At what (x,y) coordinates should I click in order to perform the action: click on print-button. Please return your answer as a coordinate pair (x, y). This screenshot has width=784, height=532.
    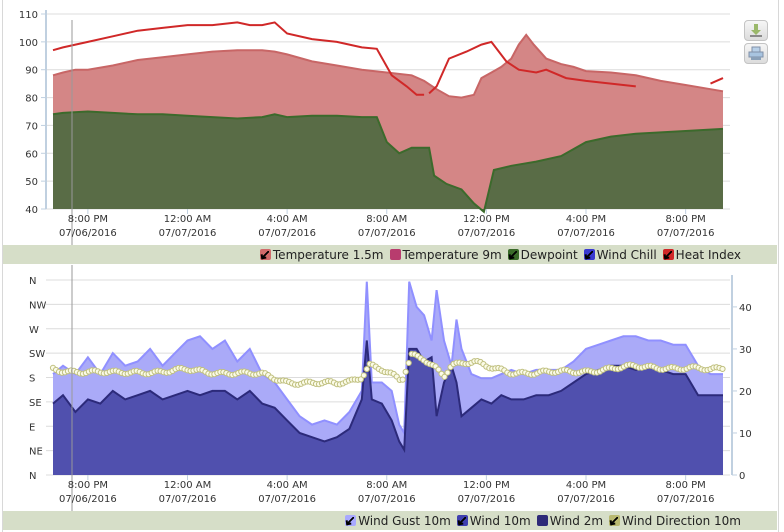
    Looking at the image, I should click on (756, 53).